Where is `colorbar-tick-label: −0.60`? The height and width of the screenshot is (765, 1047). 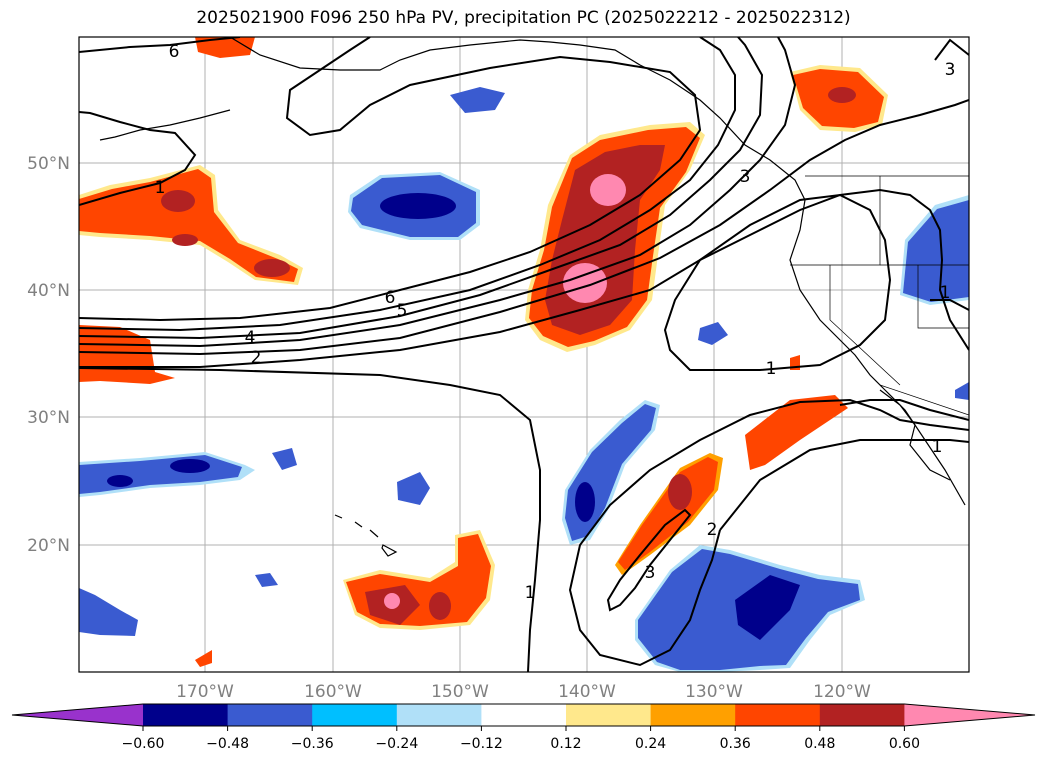 colorbar-tick-label: −0.60 is located at coordinates (143, 744).